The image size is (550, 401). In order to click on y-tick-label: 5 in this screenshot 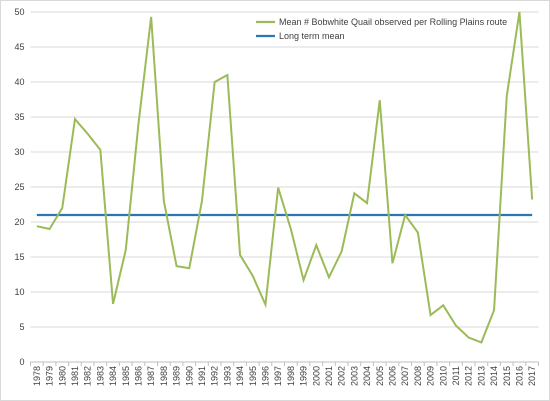, I will do `click(21, 327)`.